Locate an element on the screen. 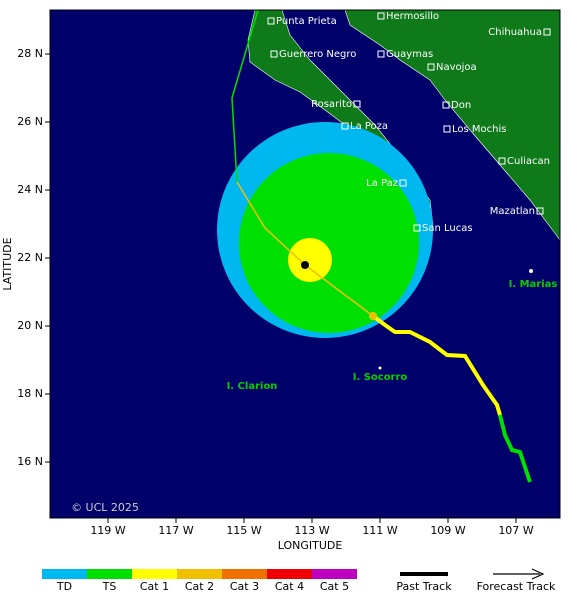 The image size is (580, 606). y-tick-label: 20 N is located at coordinates (30, 325).